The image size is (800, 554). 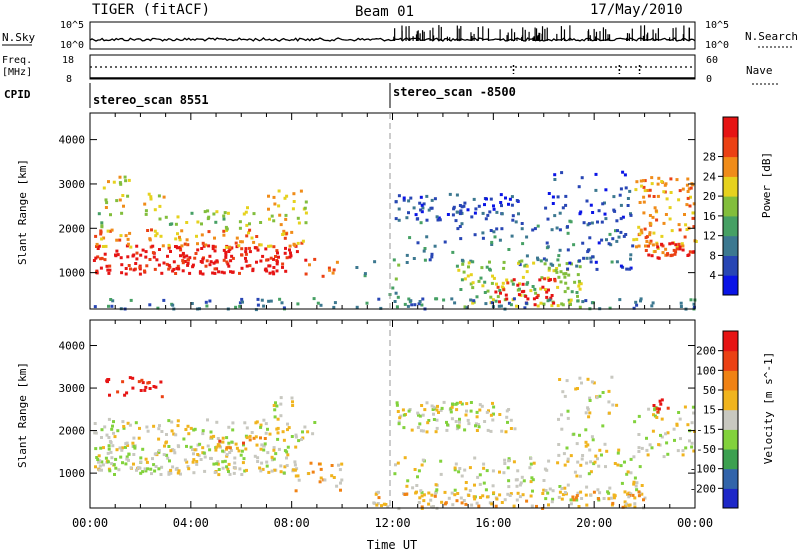 What do you see at coordinates (709, 79) in the screenshot?
I see `nave-tick-bottom: 0` at bounding box center [709, 79].